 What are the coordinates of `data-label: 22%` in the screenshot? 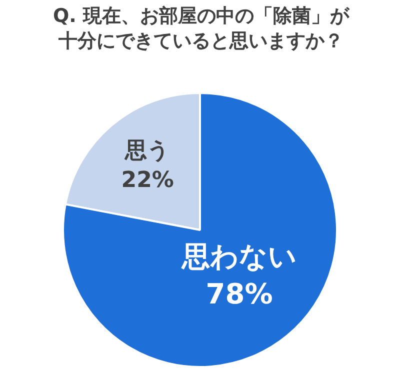 It's located at (147, 181).